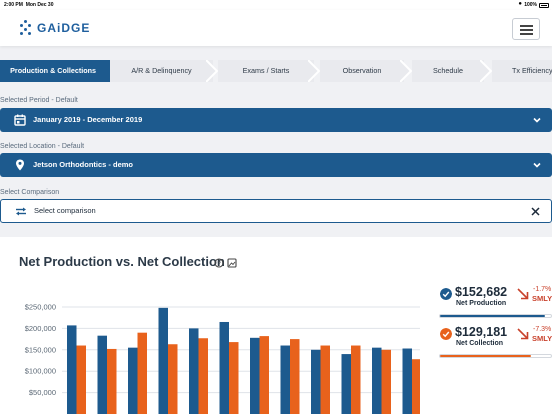 The image size is (552, 414). Describe the element at coordinates (542, 289) in the screenshot. I see `summary-change: -1.7%` at that location.